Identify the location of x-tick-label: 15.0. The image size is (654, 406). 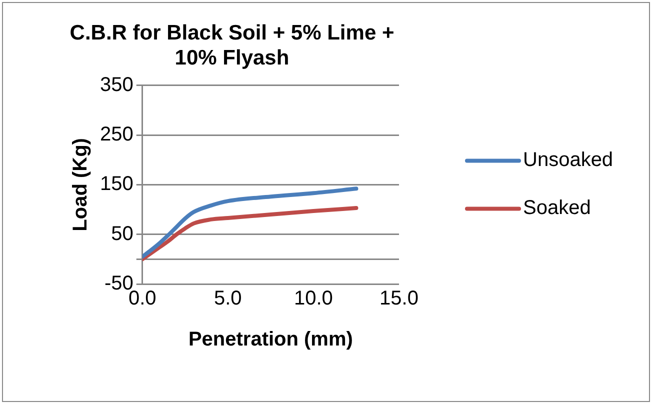
(399, 299).